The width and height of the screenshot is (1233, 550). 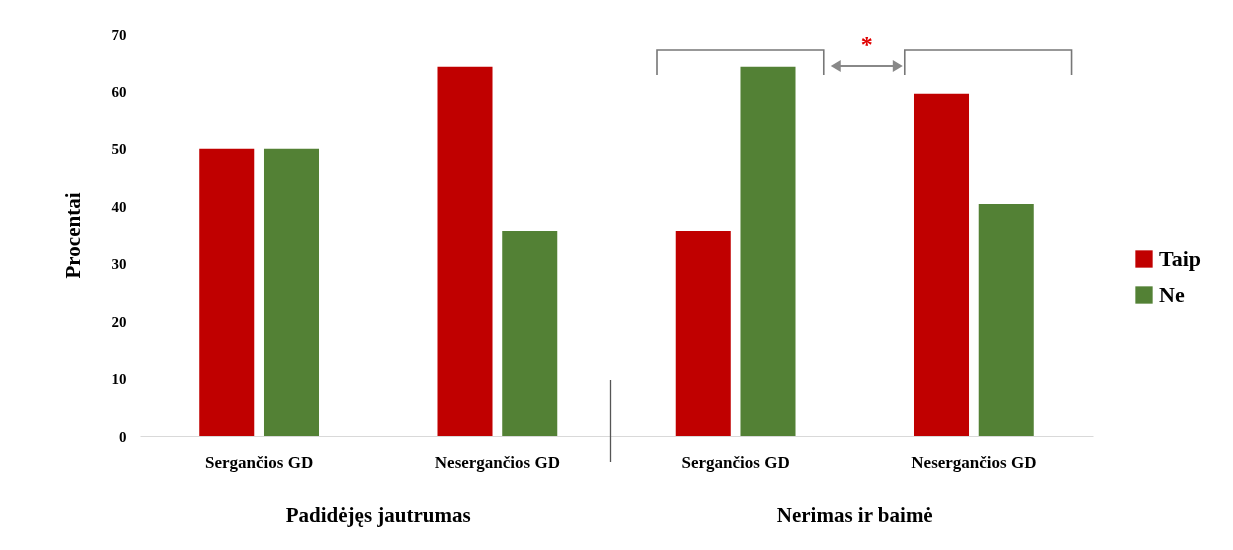 I want to click on y-tick-label: 20, so click(x=119, y=321).